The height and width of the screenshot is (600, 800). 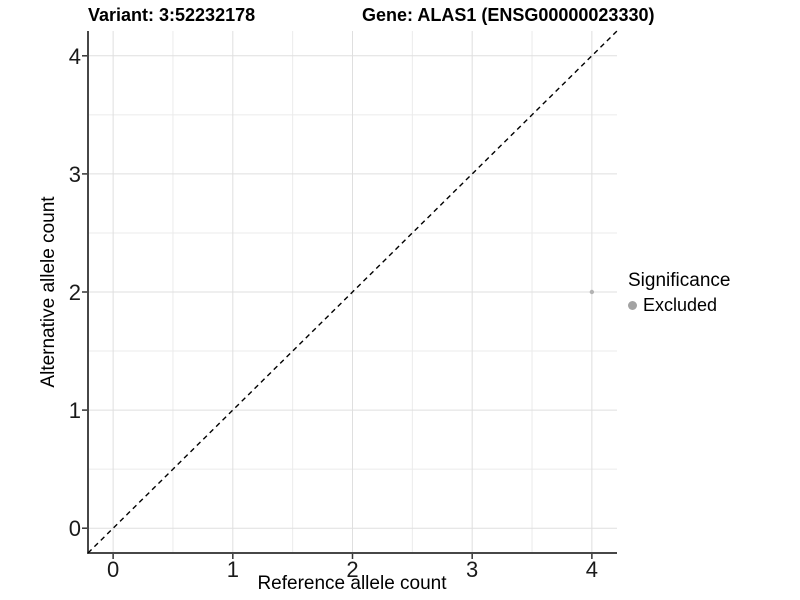 I want to click on x-tick-label: 3, so click(x=472, y=569).